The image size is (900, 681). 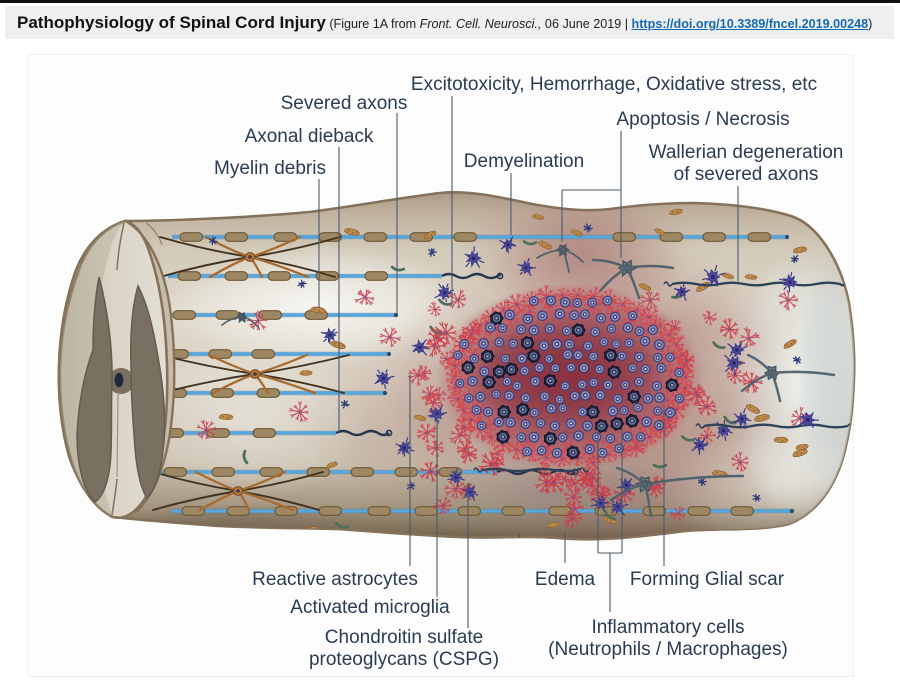 I want to click on svg-text: Axonal dieback, so click(x=309, y=136).